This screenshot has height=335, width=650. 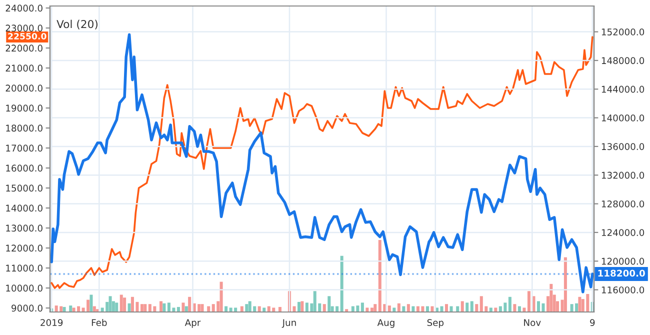 What do you see at coordinates (623, 32) in the screenshot?
I see `y2-tick-label: 152000.0` at bounding box center [623, 32].